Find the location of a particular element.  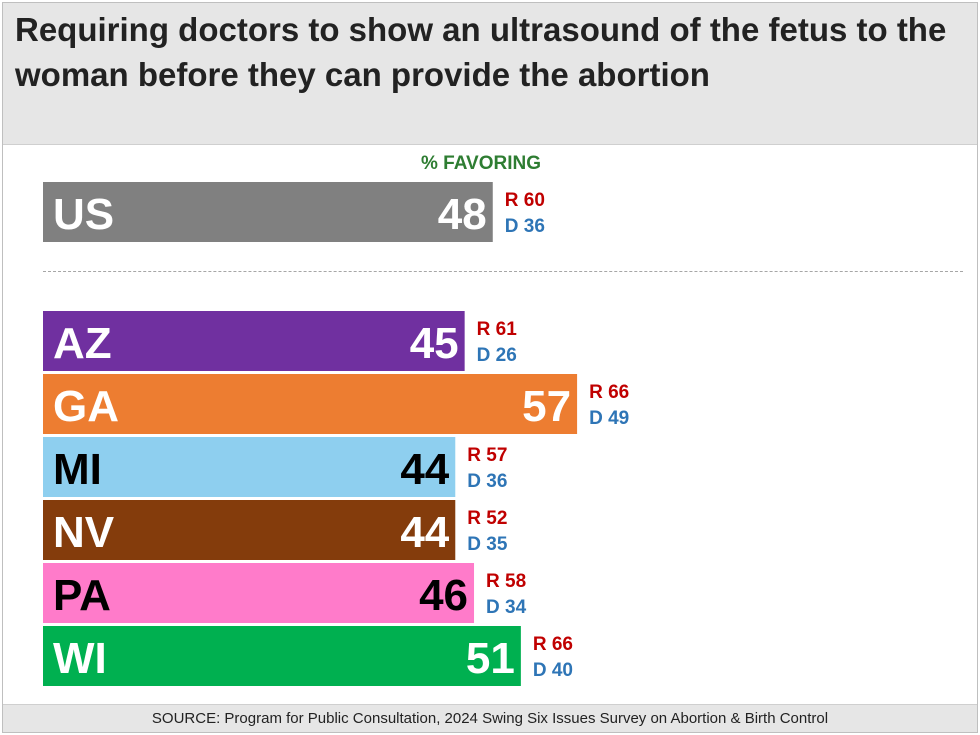

r-value-nv: R 52 is located at coordinates (487, 518).